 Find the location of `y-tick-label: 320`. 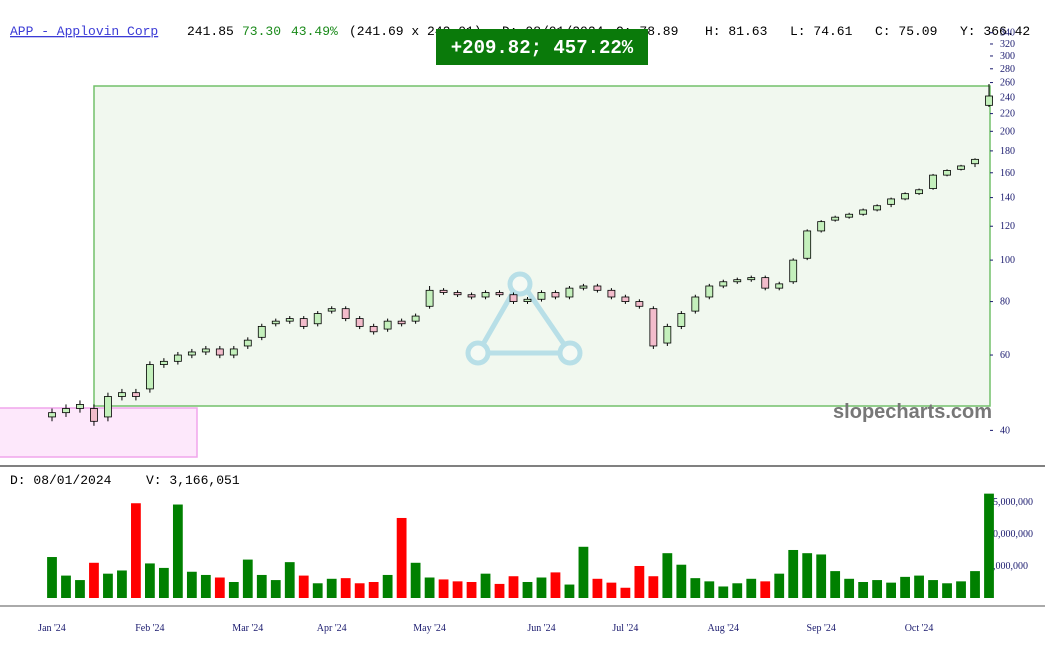

y-tick-label: 320 is located at coordinates (1007, 44).